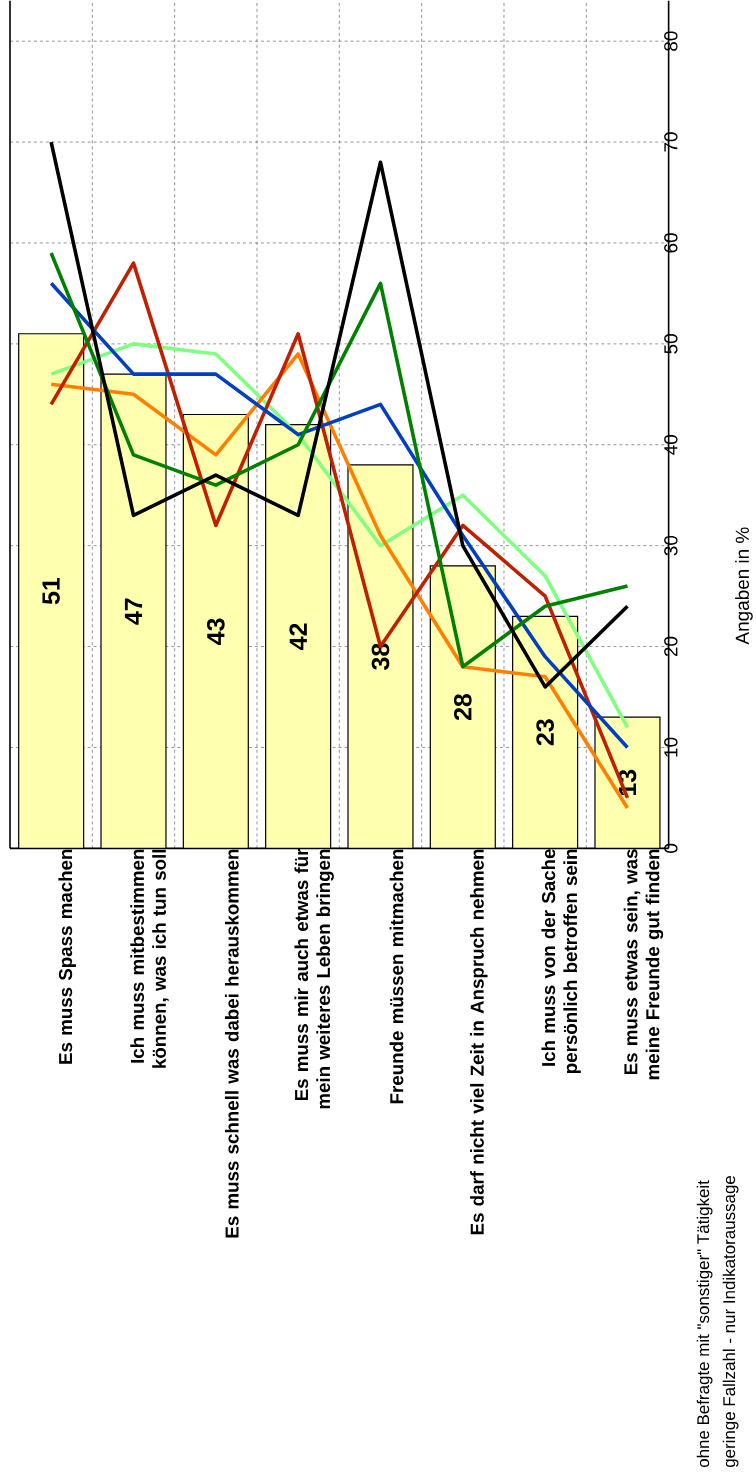 The height and width of the screenshot is (1474, 756). I want to click on data-label: 23, so click(545, 732).